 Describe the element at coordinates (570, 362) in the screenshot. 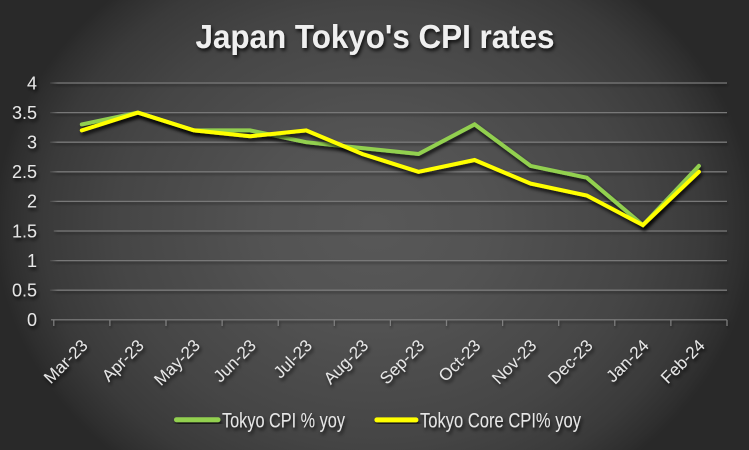

I see `svg-text: Dec-23` at that location.